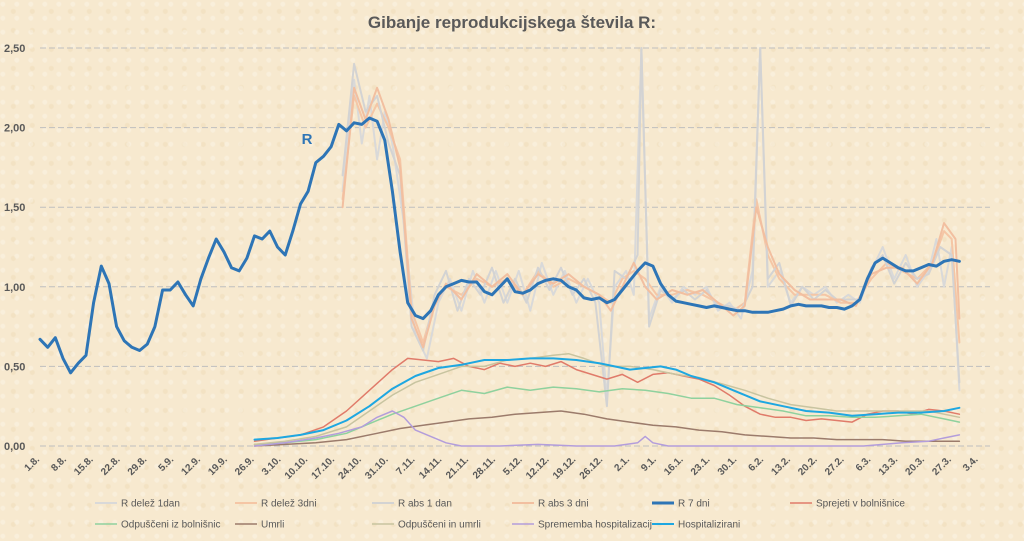 The height and width of the screenshot is (541, 1024). What do you see at coordinates (191, 466) in the screenshot?
I see `x-tick-label: 12.9.` at bounding box center [191, 466].